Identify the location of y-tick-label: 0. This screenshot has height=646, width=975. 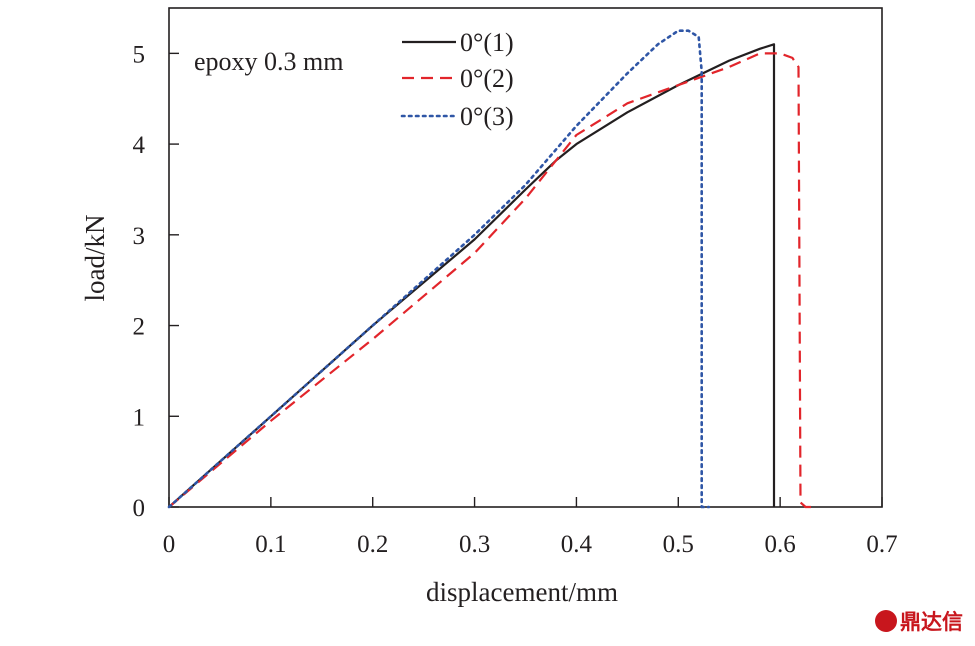
(139, 508).